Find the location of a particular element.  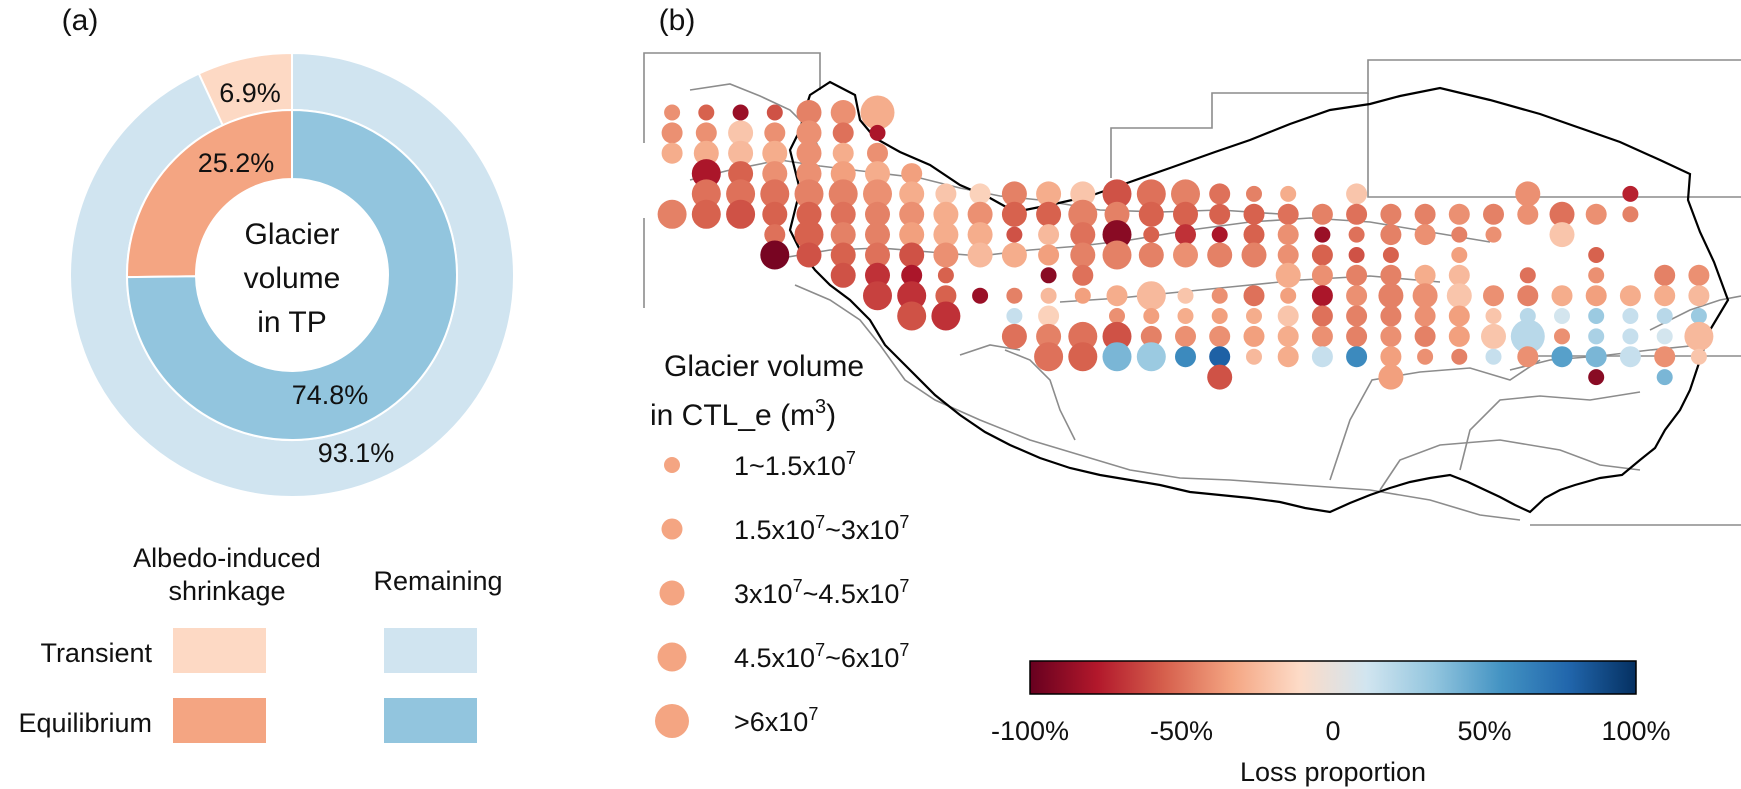

donut-slice-labels: 6.9% 25.2% 74.8% 93.1% is located at coordinates (296, 273).